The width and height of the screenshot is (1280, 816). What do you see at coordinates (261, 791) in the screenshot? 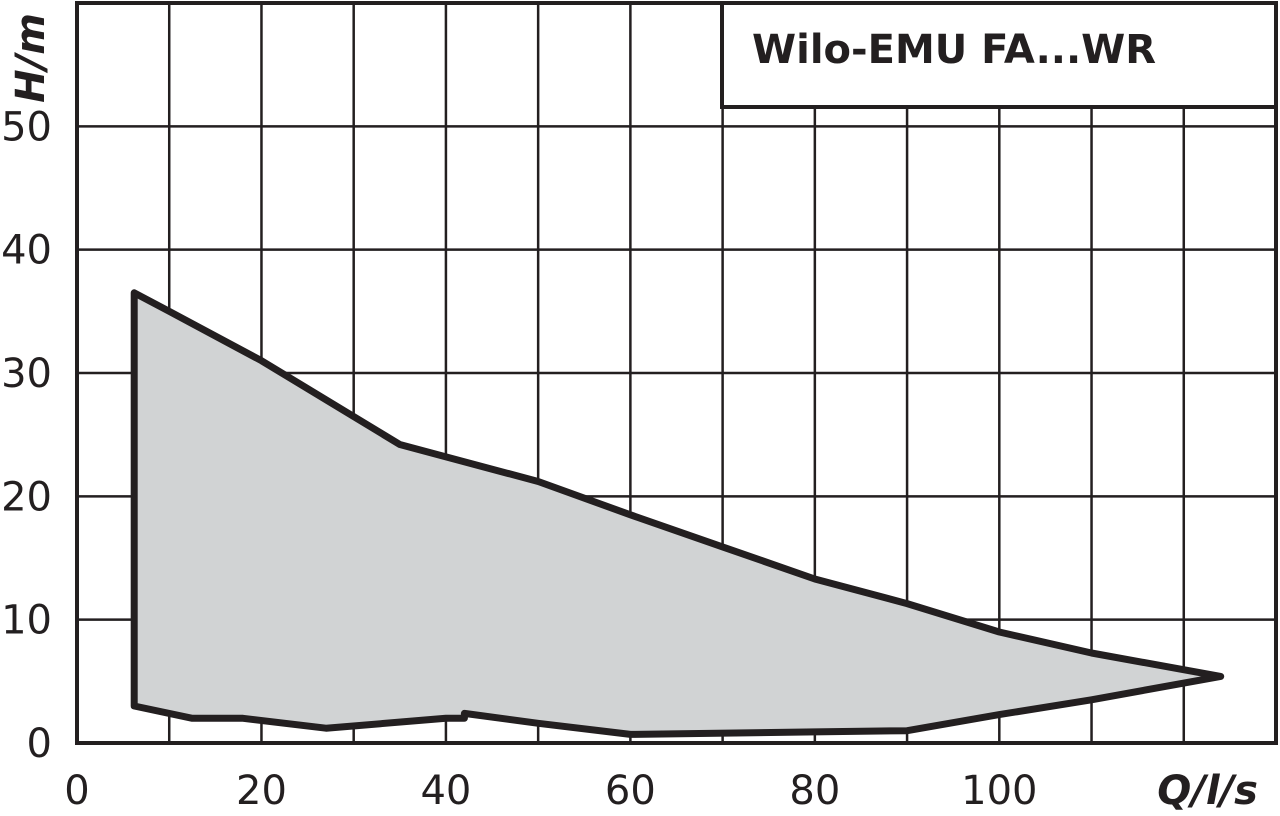
I see `x-tick-label: 20` at bounding box center [261, 791].